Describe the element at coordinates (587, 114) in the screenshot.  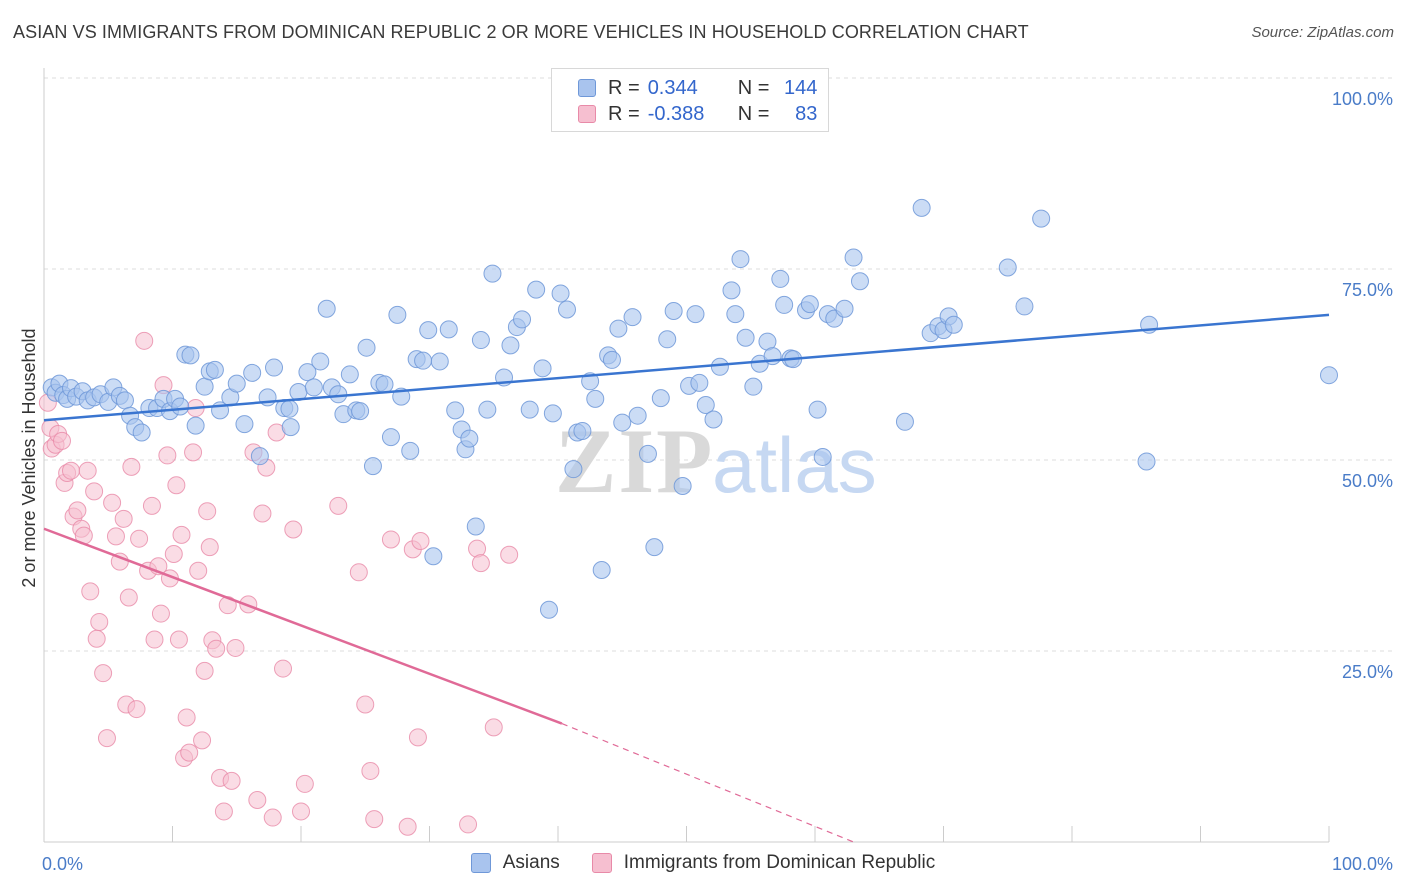
I see `legend-swatch-dominican` at that location.